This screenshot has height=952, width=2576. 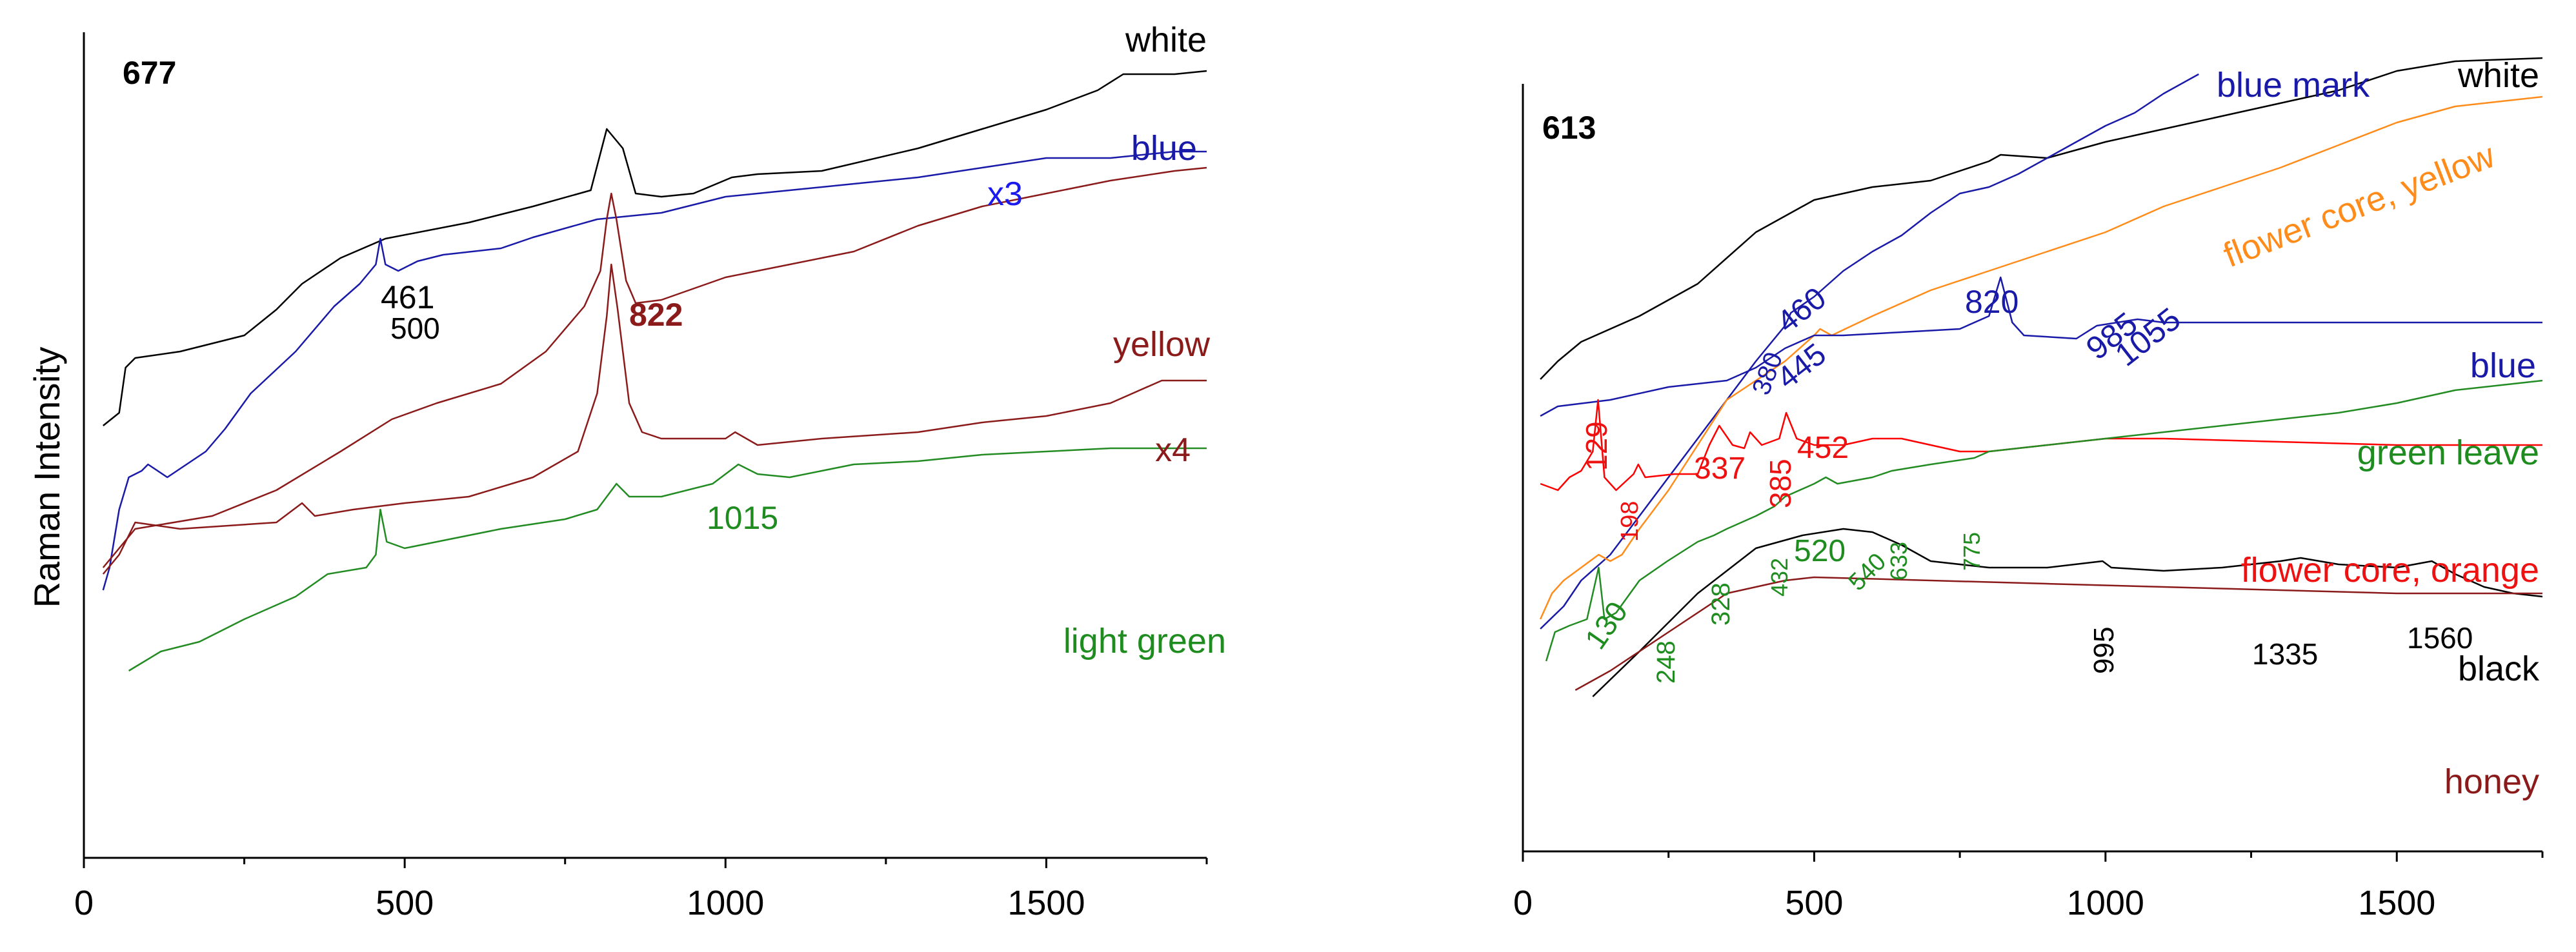 I want to click on right-annot-337: 337, so click(x=1720, y=468).